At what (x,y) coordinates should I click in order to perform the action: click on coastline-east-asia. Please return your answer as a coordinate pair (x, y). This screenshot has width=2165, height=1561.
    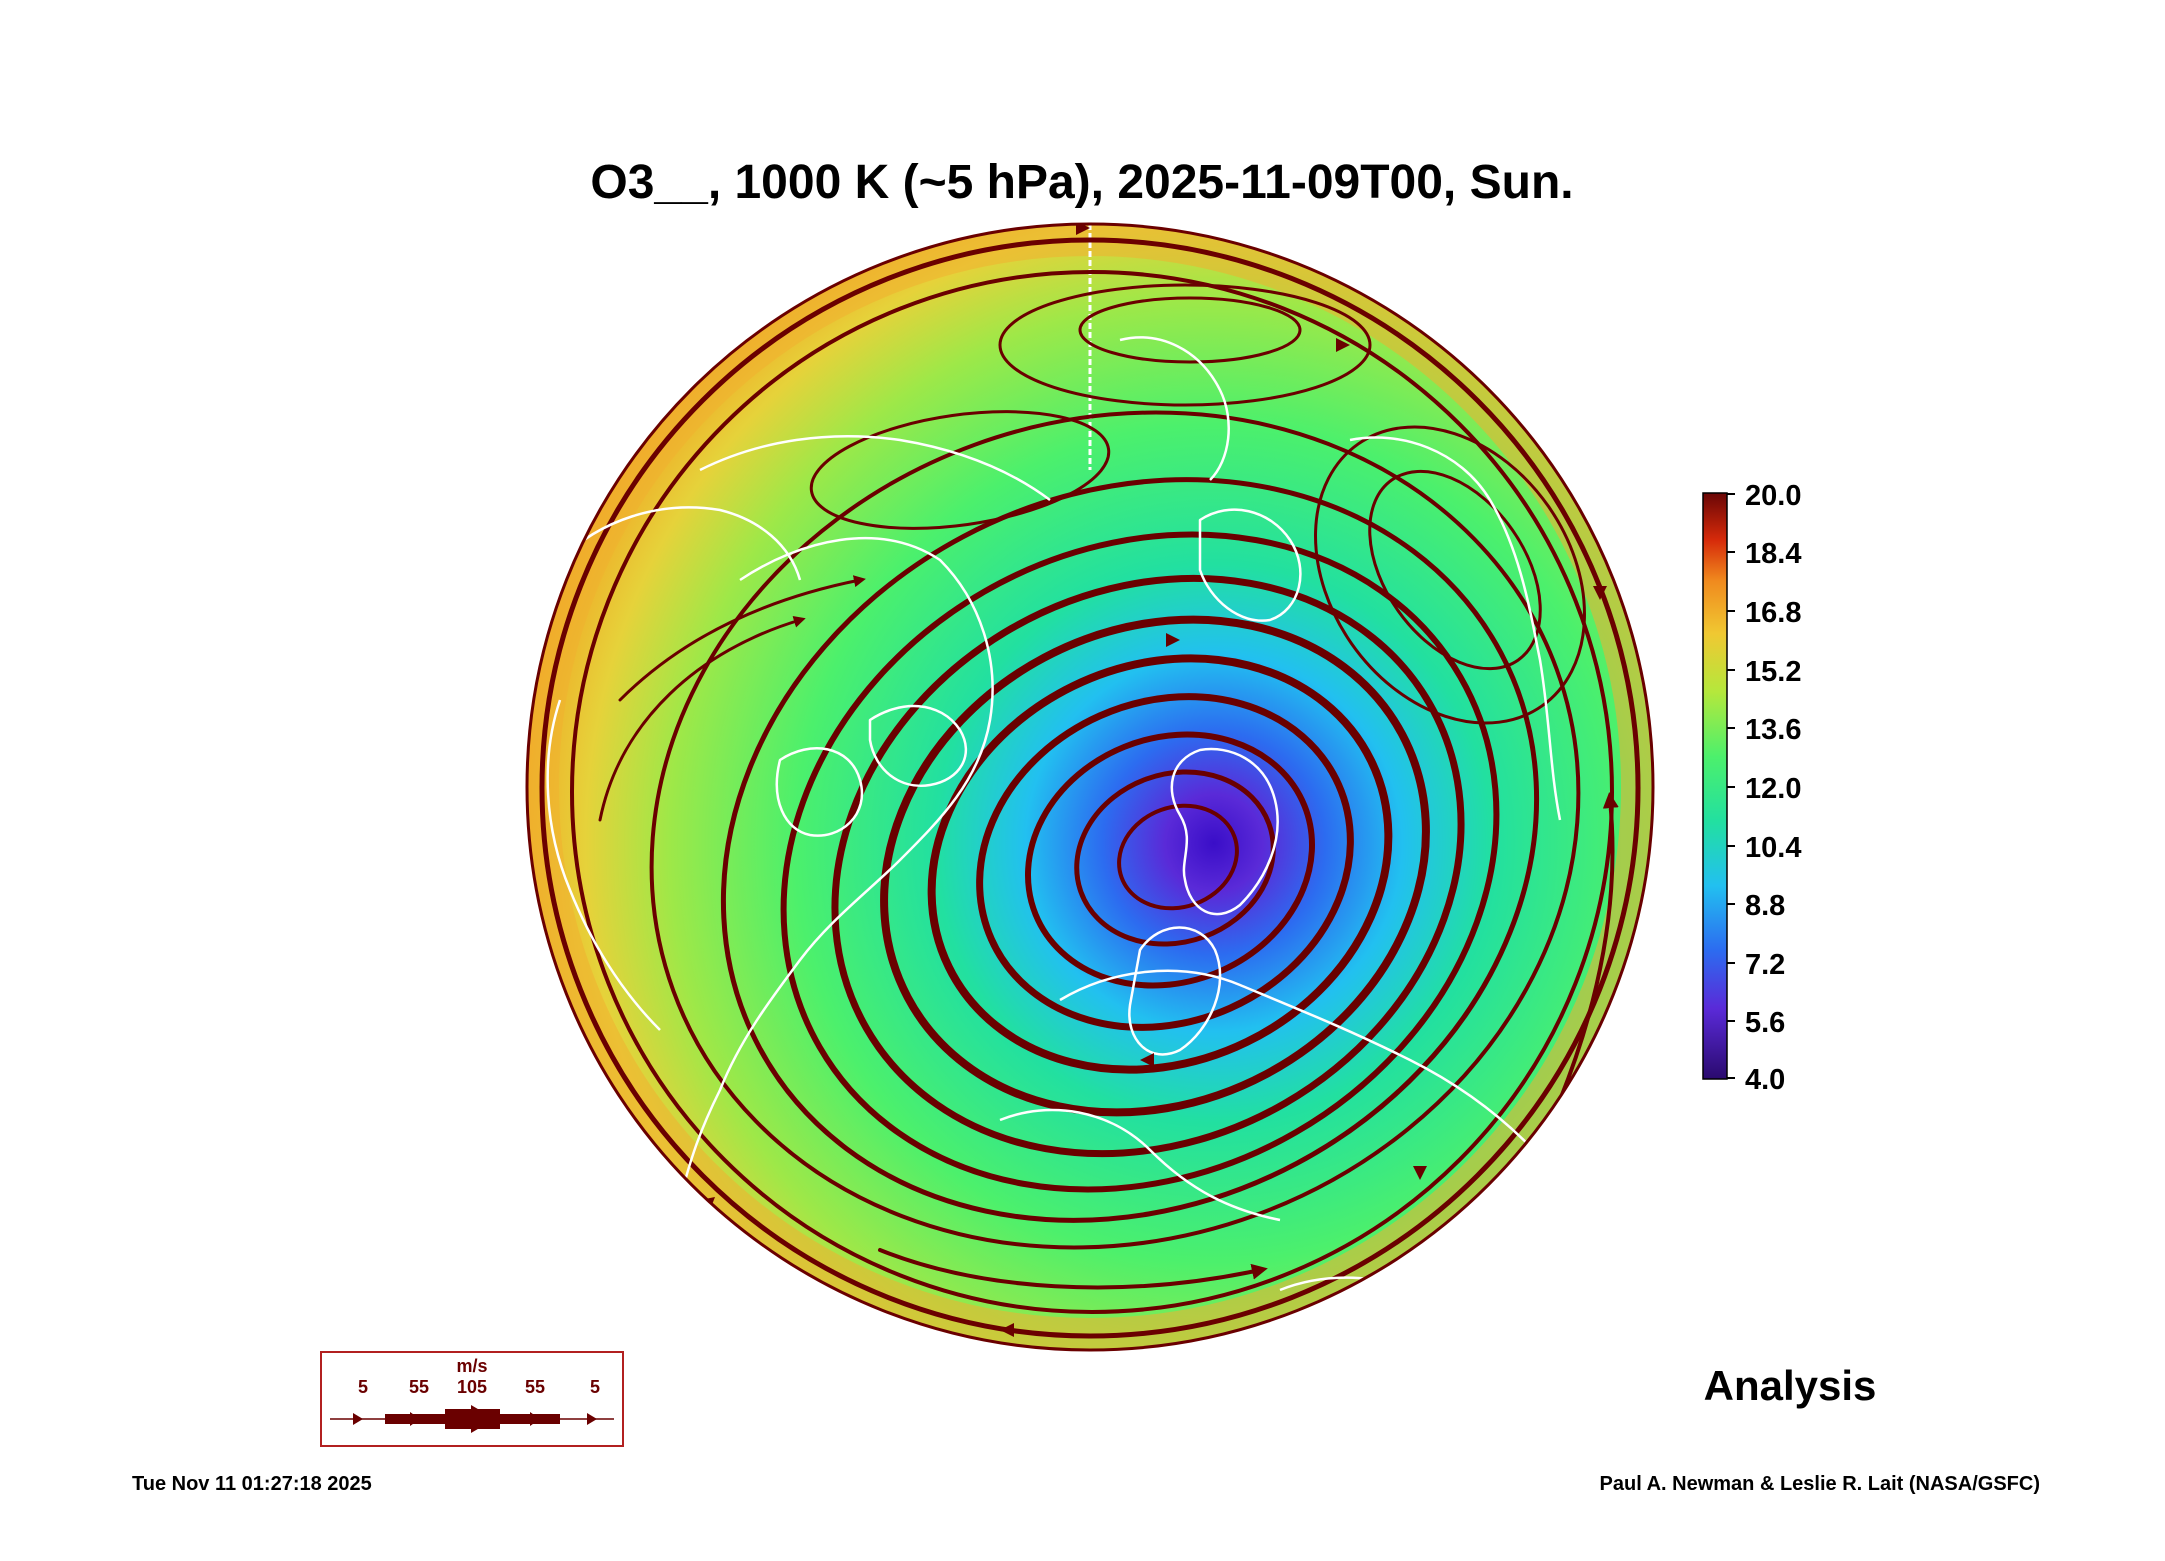
    Looking at the image, I should click on (1455, 628).